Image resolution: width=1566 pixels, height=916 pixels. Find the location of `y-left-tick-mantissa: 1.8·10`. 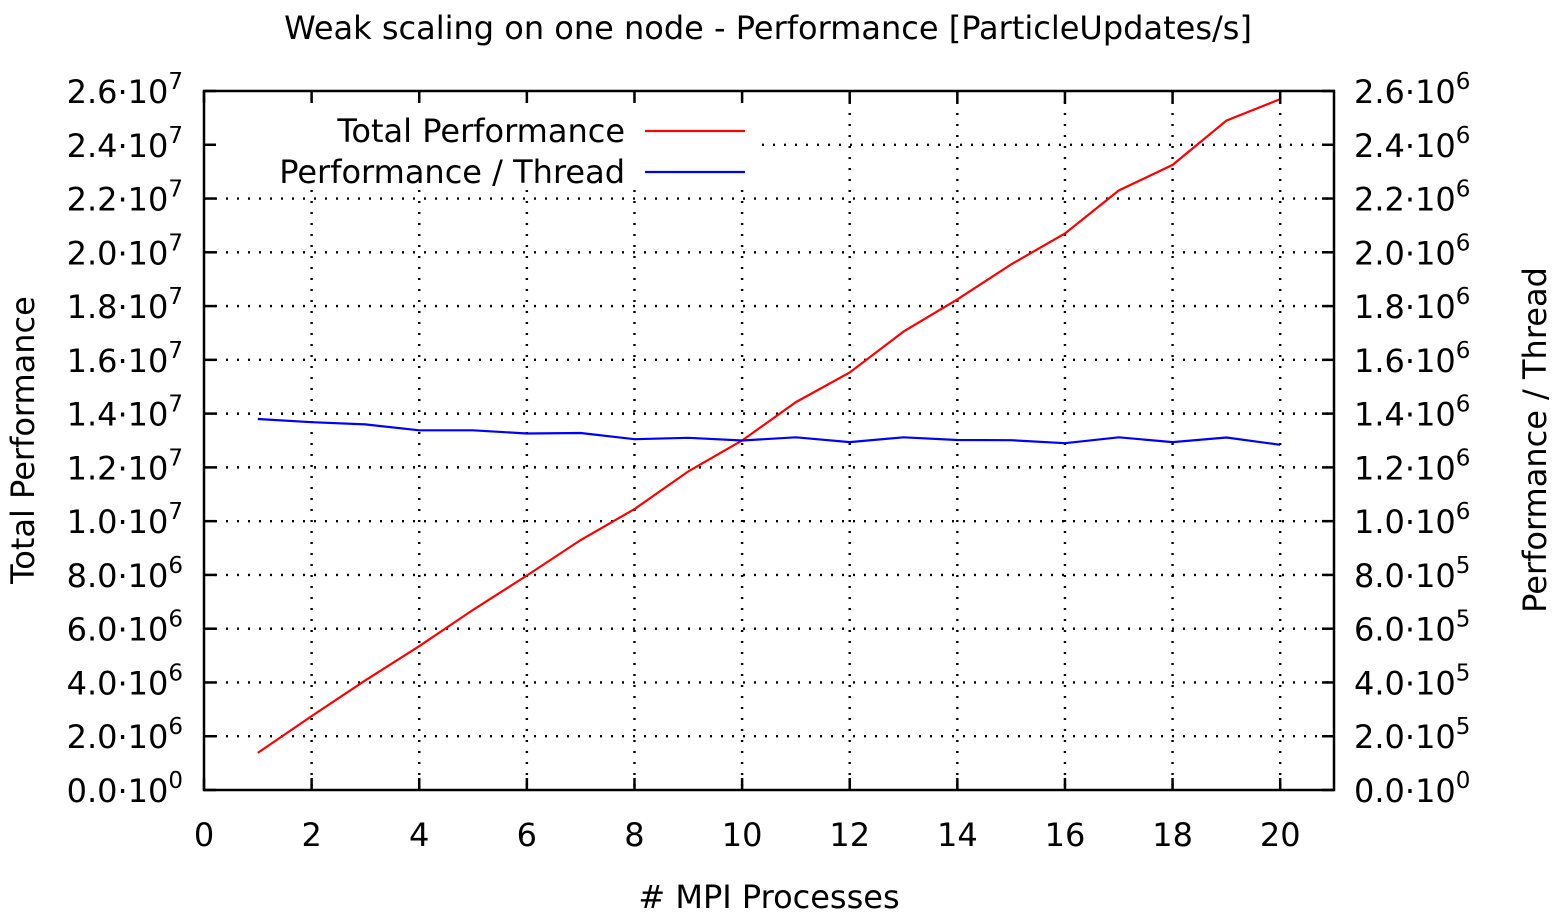

y-left-tick-mantissa: 1.8·10 is located at coordinates (118, 307).